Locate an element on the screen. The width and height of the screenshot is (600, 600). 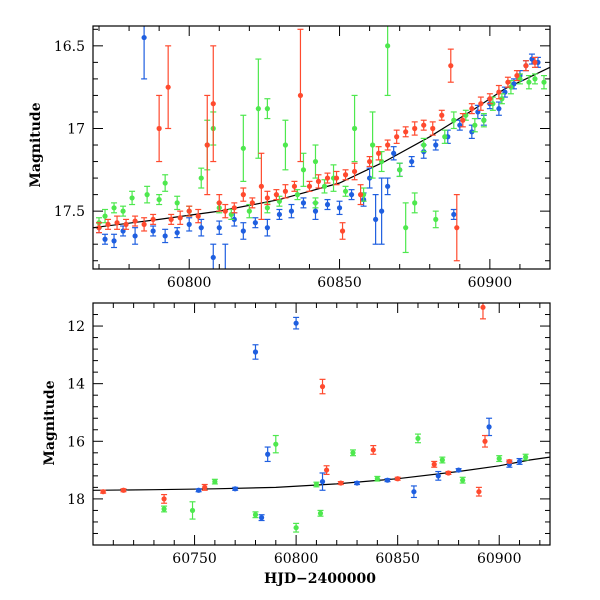
x-tick-label: 60800 is located at coordinates (189, 283).